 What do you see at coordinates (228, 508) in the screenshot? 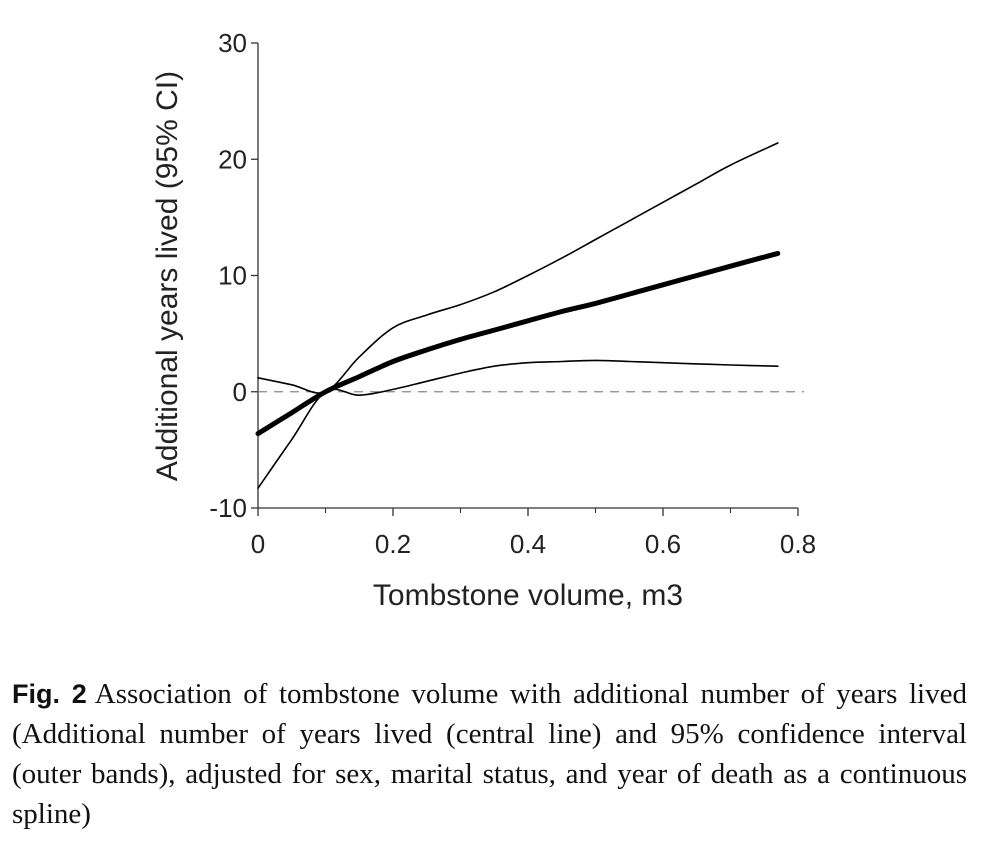
I see `y-tick-label: -10` at bounding box center [228, 508].